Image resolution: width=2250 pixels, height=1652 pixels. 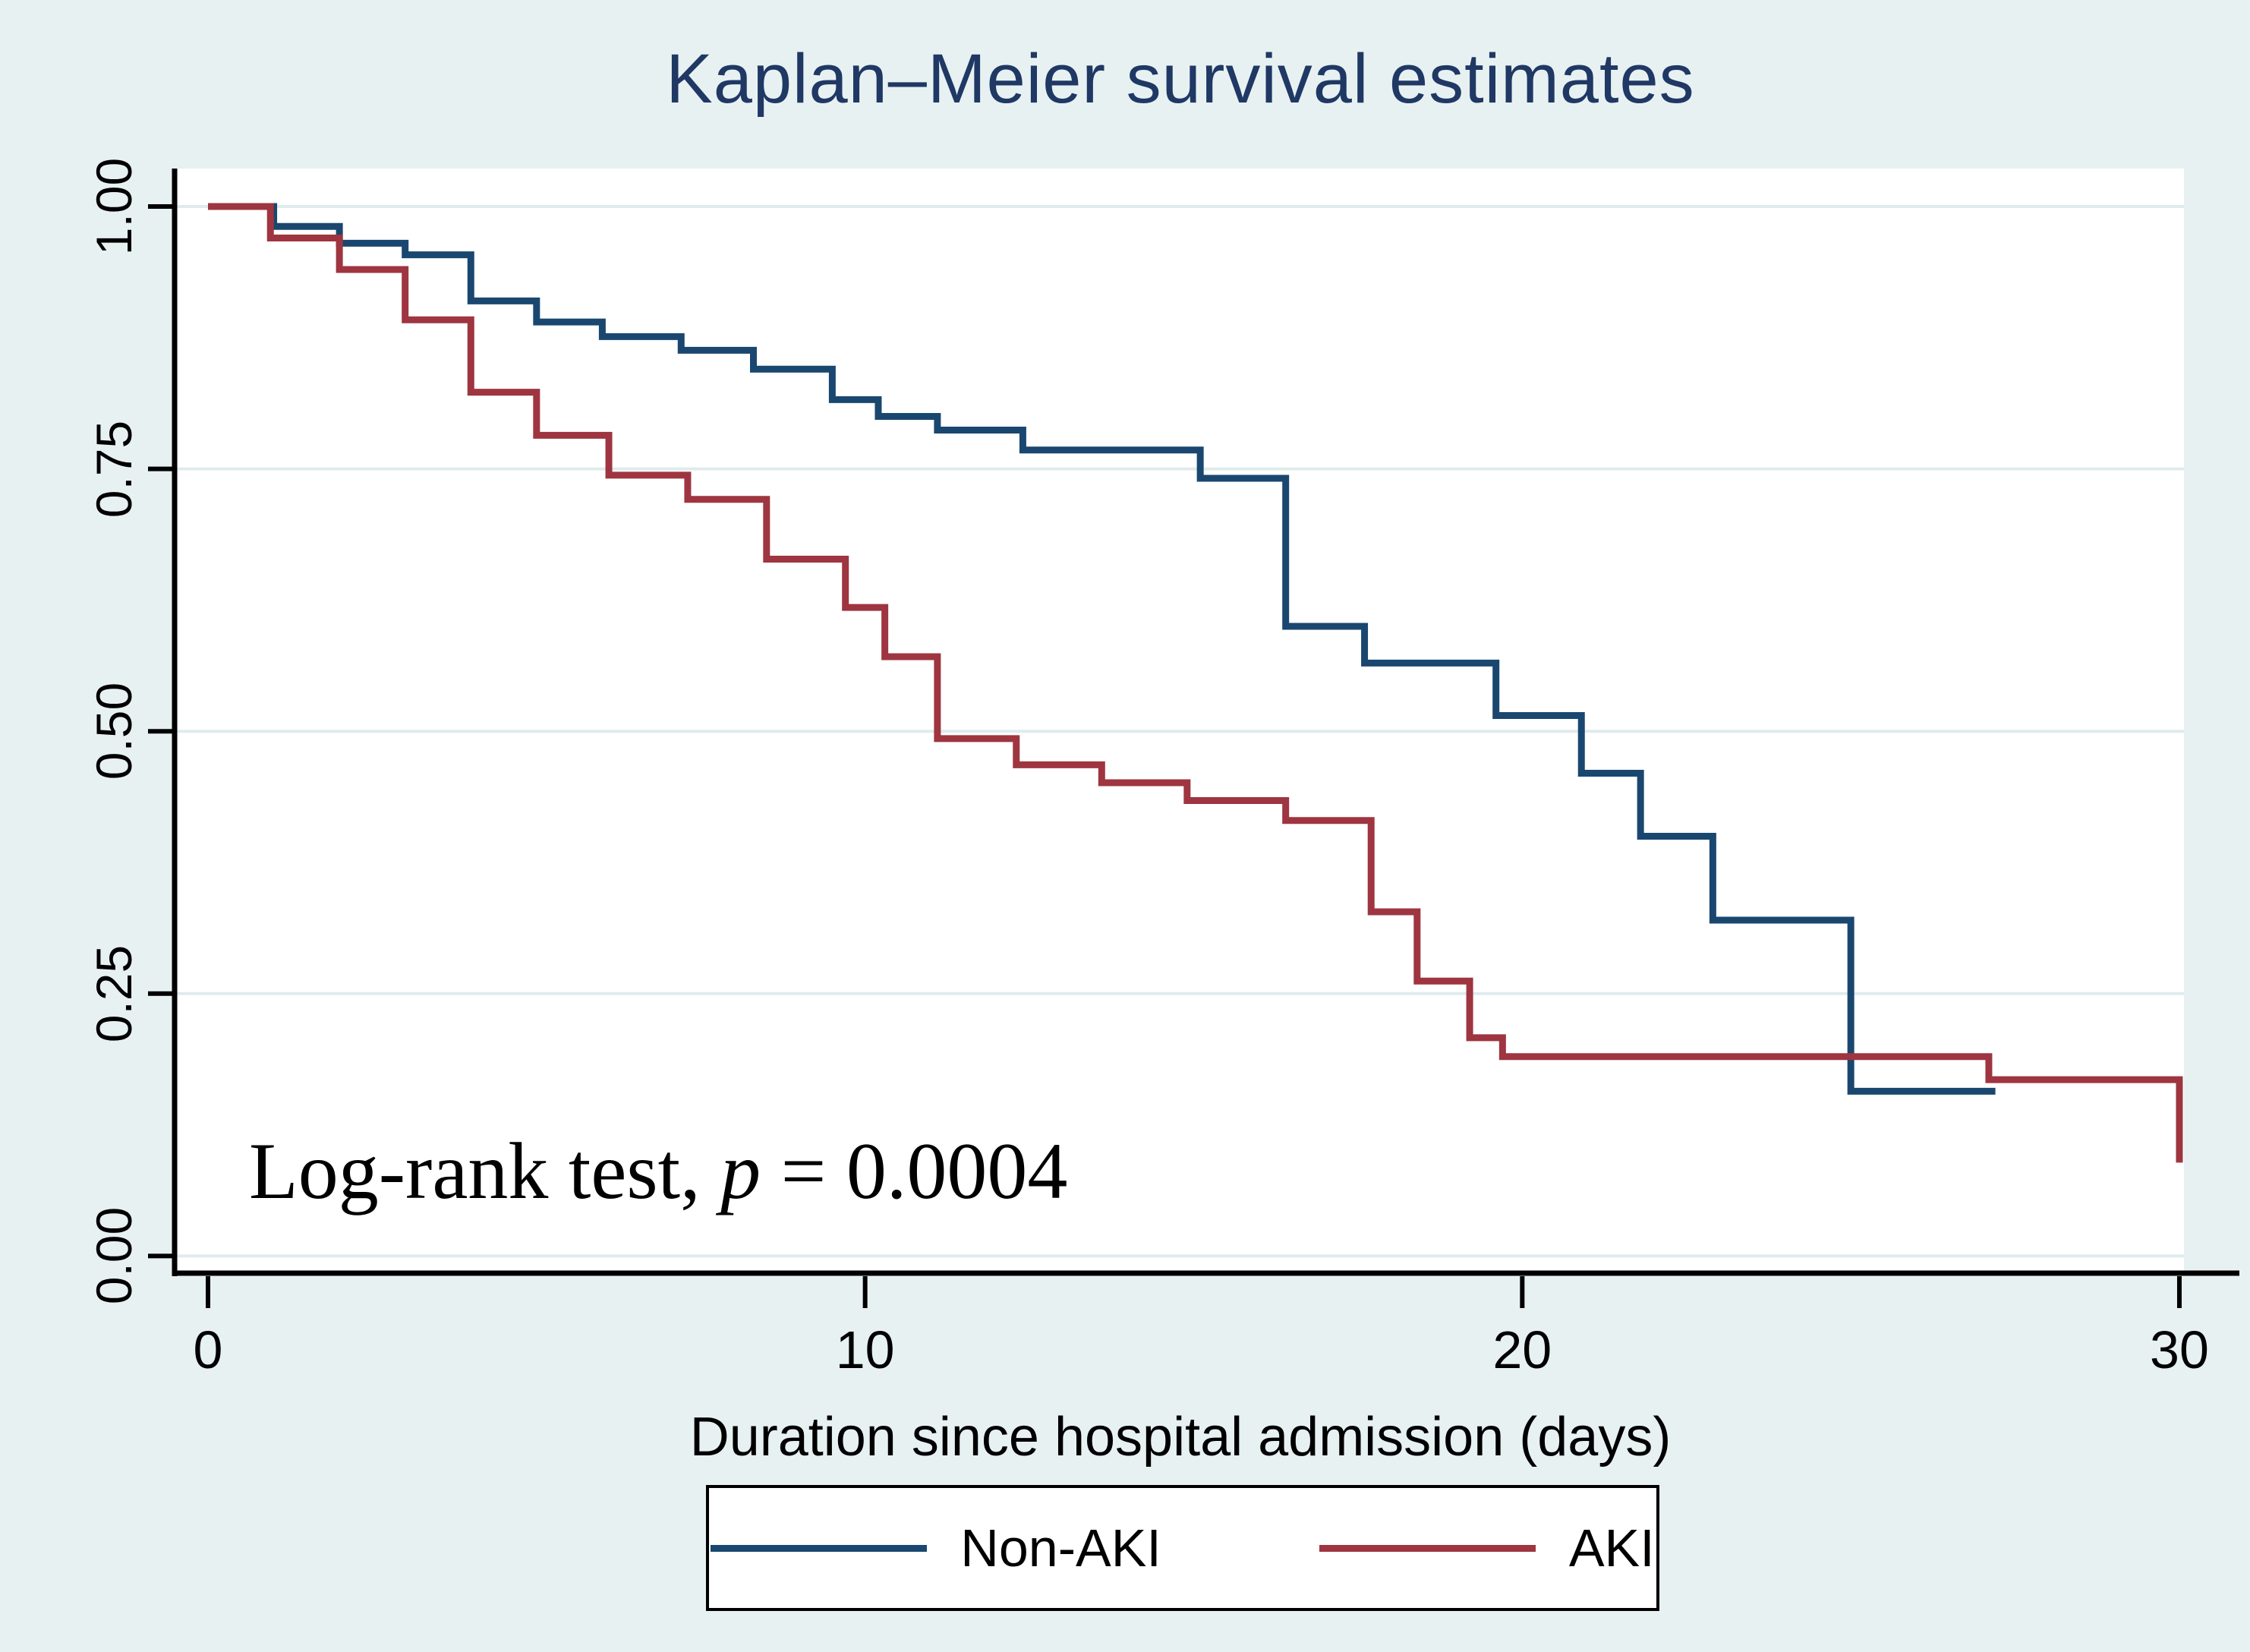 What do you see at coordinates (2179, 1349) in the screenshot?
I see `x-tick-label-30: 30` at bounding box center [2179, 1349].